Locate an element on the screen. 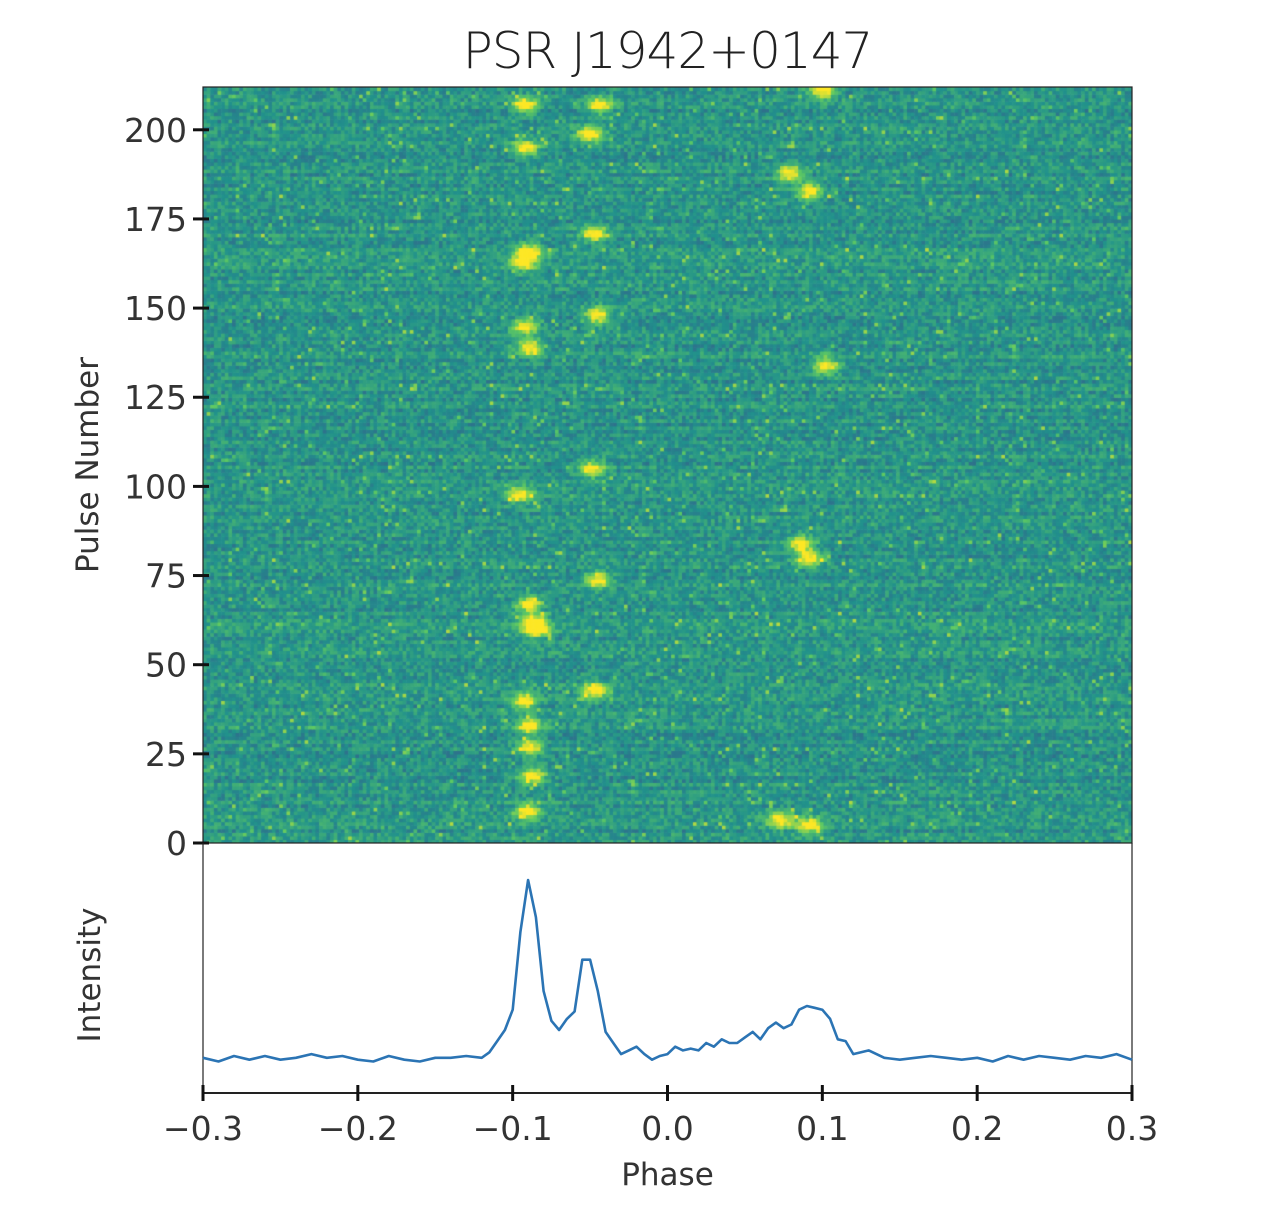  y-tick-label: 0 is located at coordinates (176, 843).